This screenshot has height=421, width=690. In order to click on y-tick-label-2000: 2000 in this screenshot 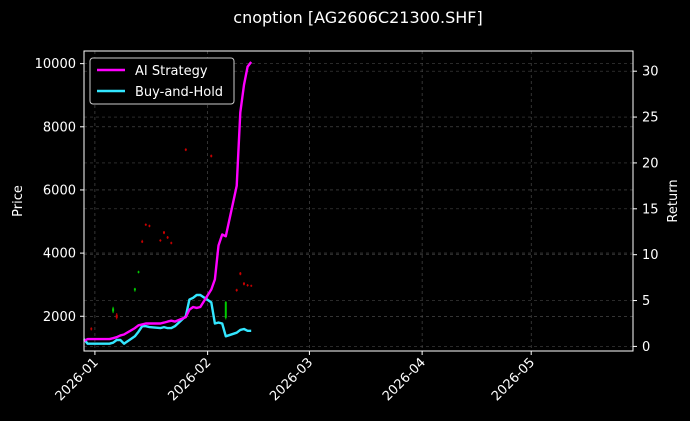, I will do `click(59, 317)`.